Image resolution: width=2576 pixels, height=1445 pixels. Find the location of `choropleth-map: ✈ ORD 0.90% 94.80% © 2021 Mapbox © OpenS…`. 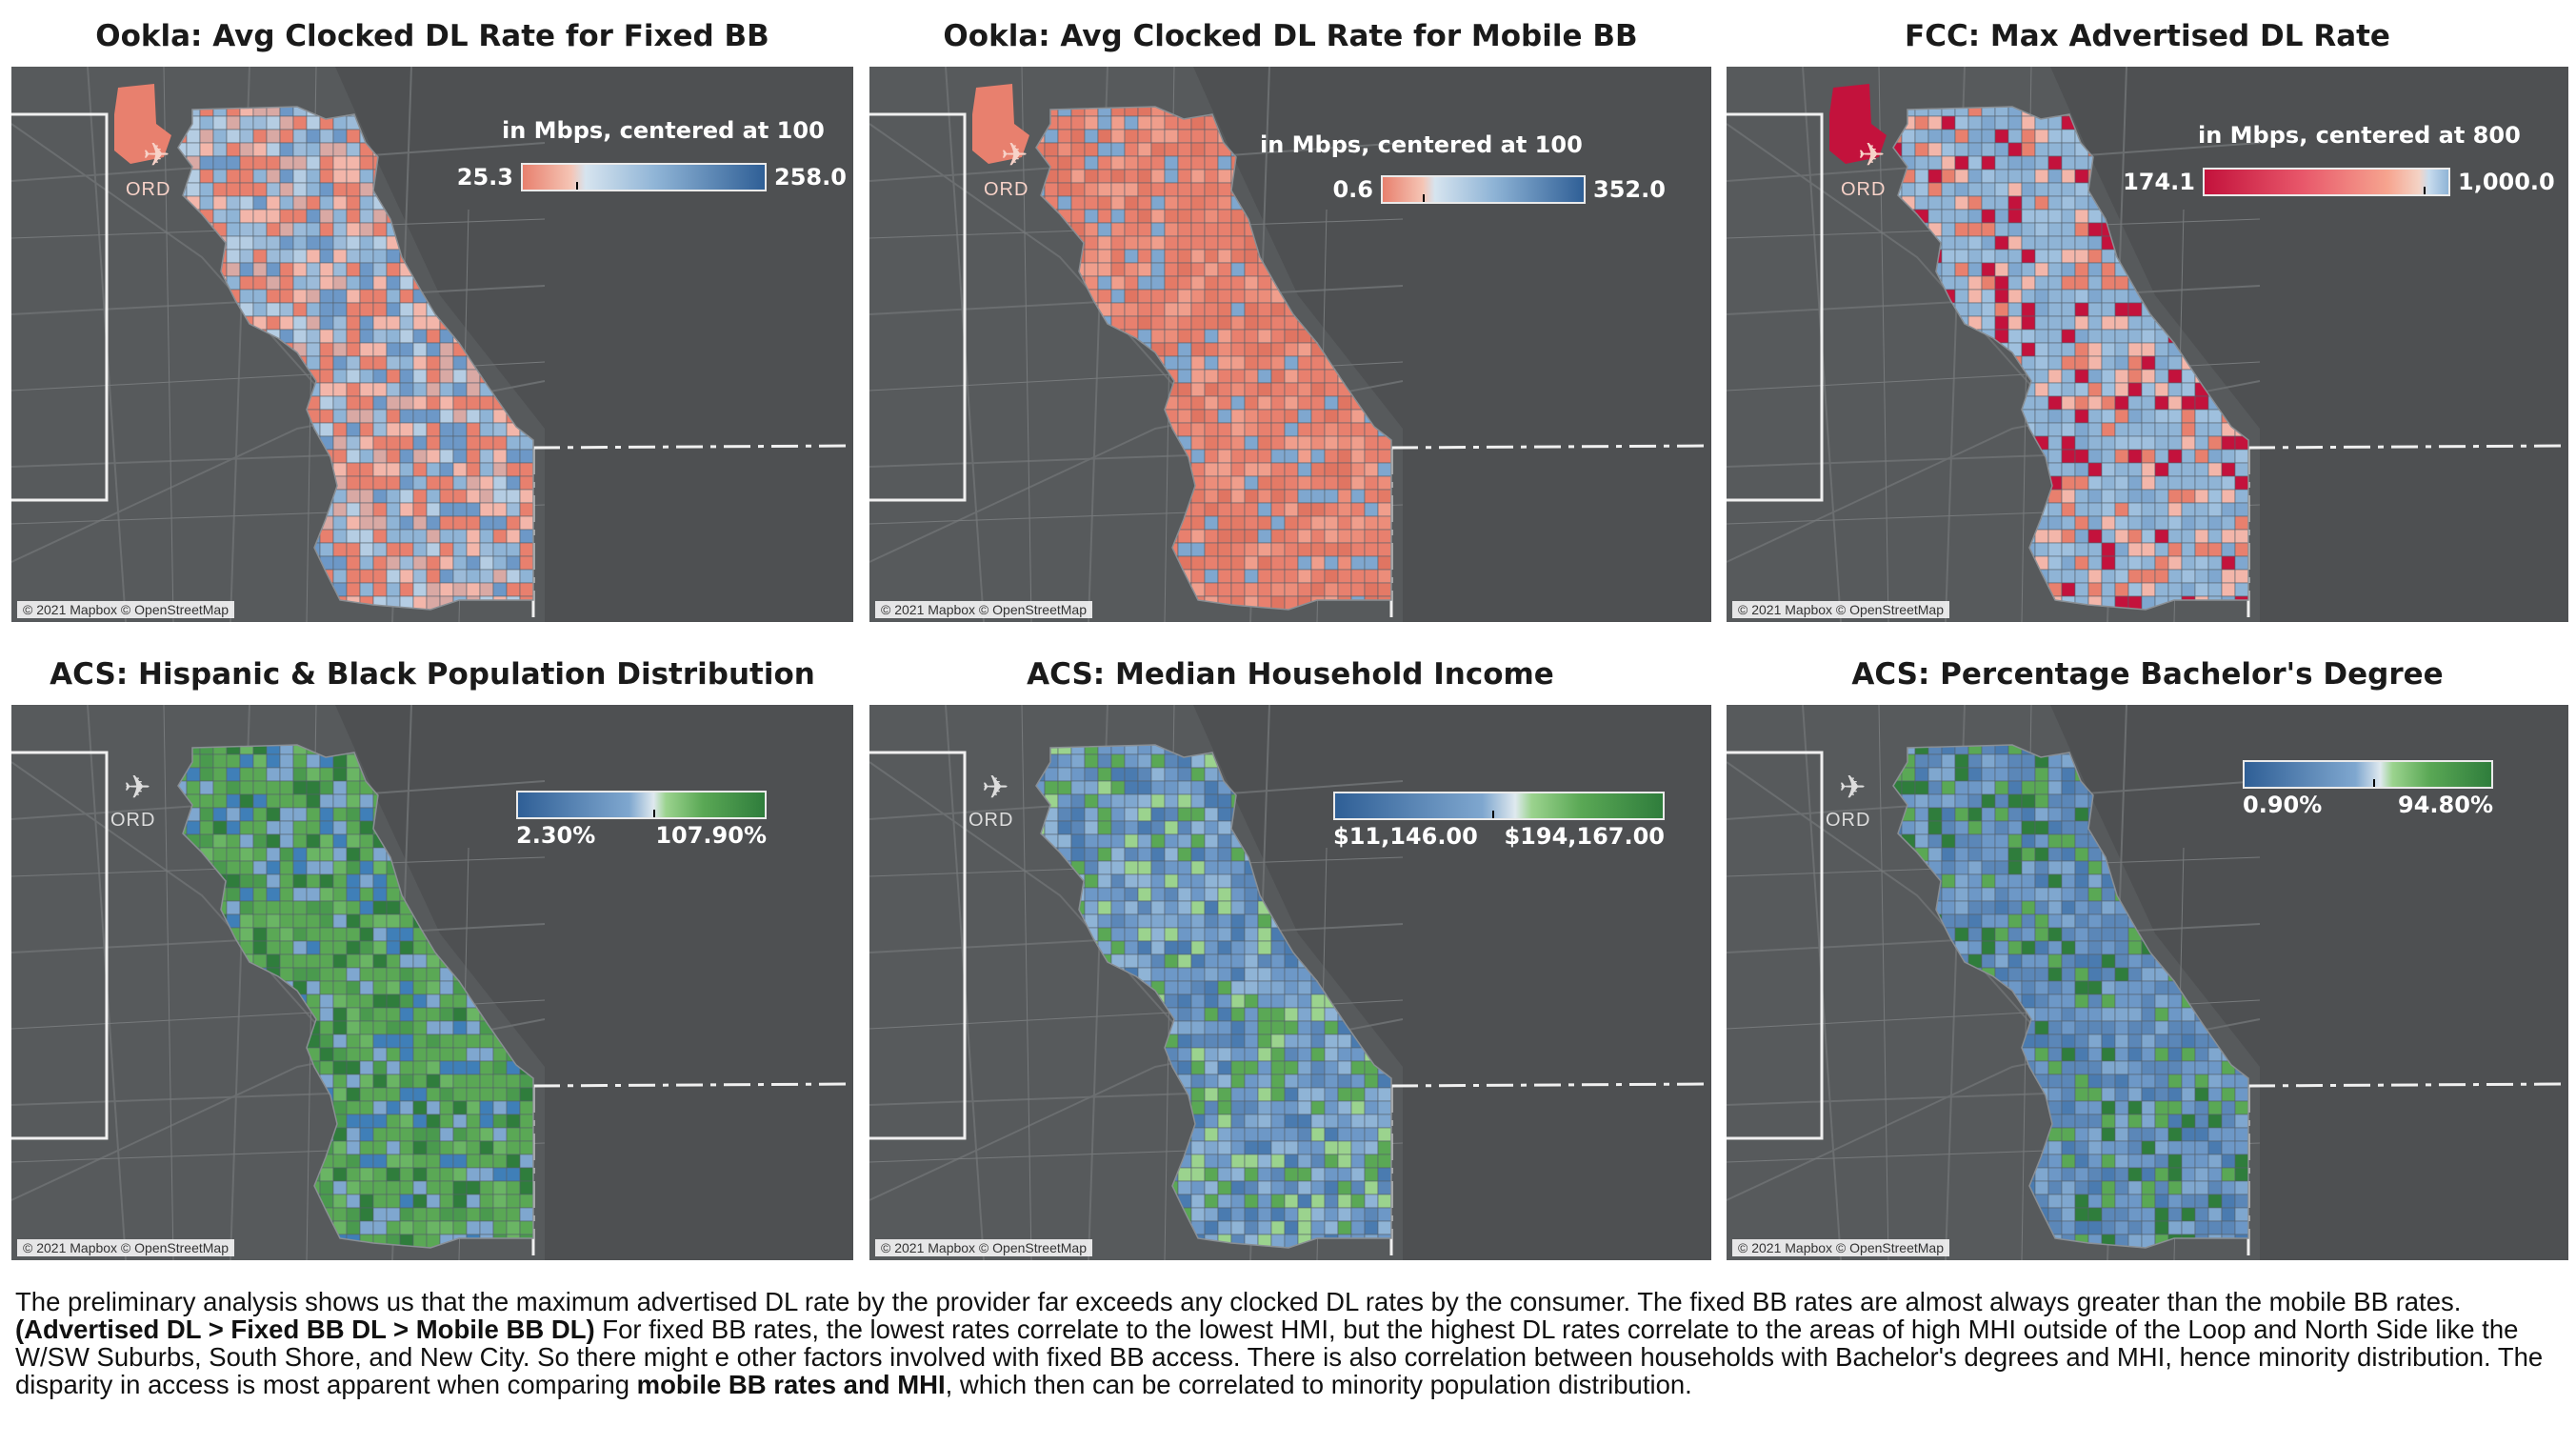

choropleth-map: ✈ ORD 0.90% 94.80% © 2021 Mapbox © OpenS… is located at coordinates (2148, 983).